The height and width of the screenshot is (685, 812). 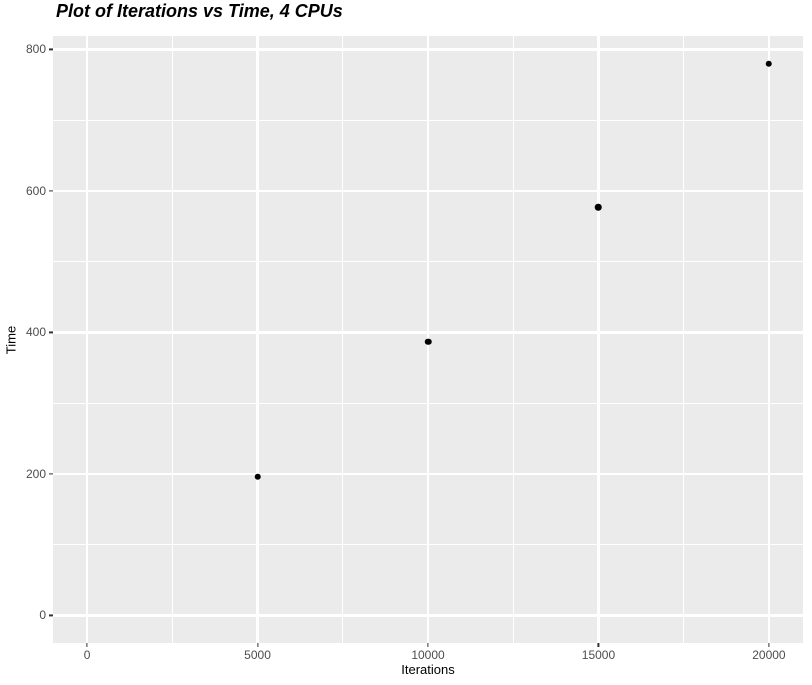 What do you see at coordinates (35, 473) in the screenshot?
I see `y-tick-label: 200` at bounding box center [35, 473].